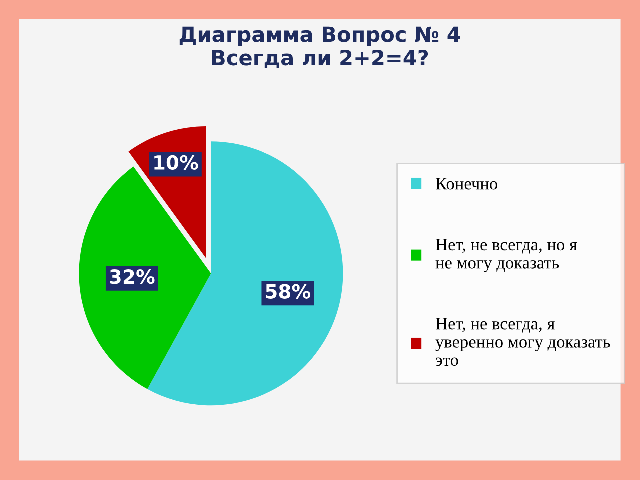 The image size is (640, 480). Describe the element at coordinates (320, 47) in the screenshot. I see `chart-title: Диаграмма Вопрос № 4 Всегда ли 2+2=4?` at that location.